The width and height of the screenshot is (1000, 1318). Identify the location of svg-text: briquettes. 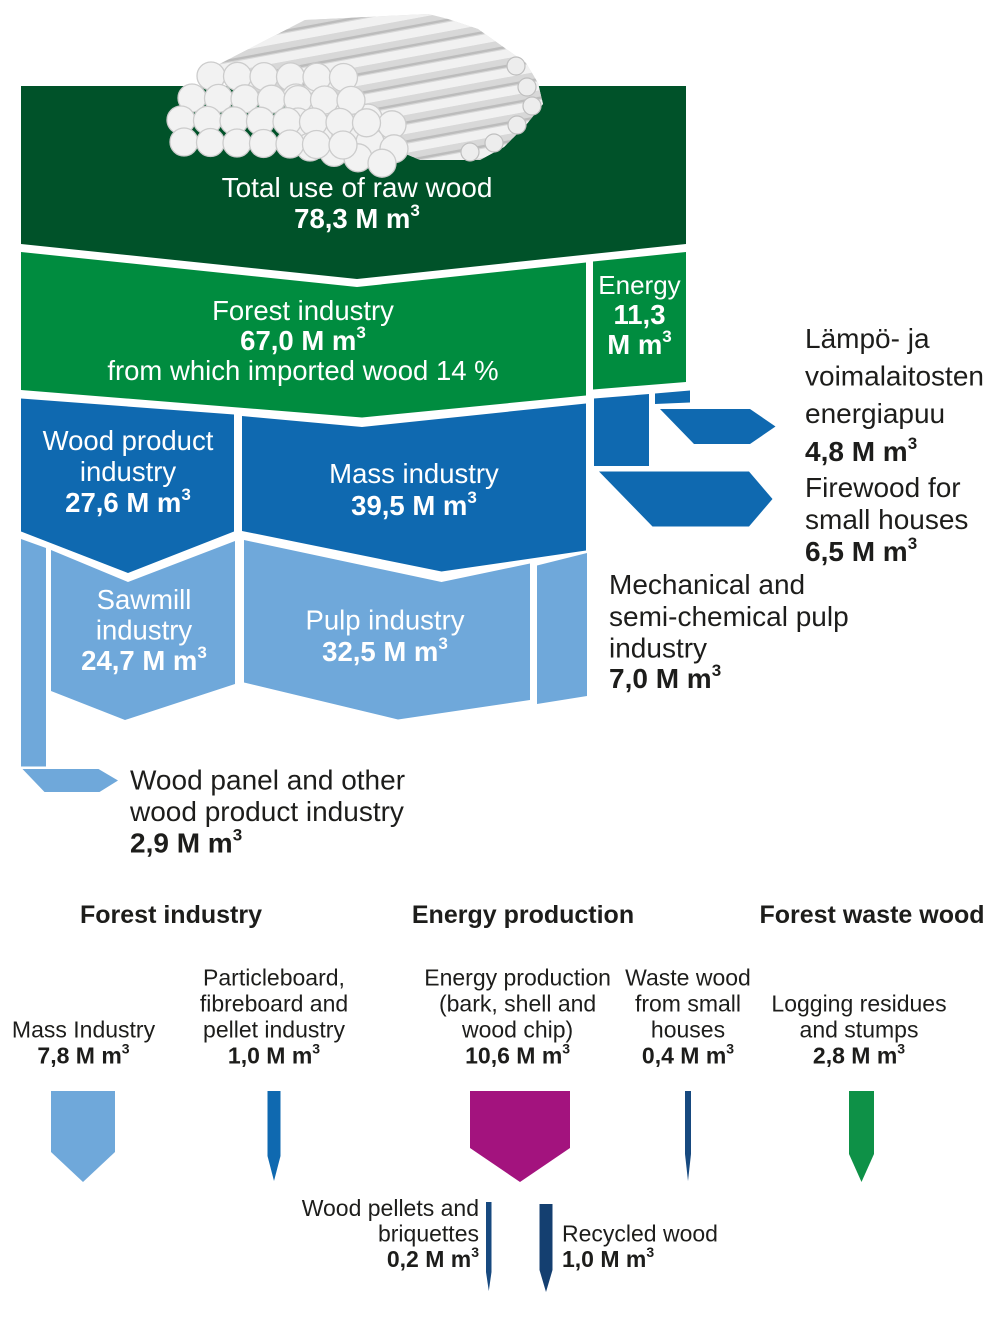
(428, 1234).